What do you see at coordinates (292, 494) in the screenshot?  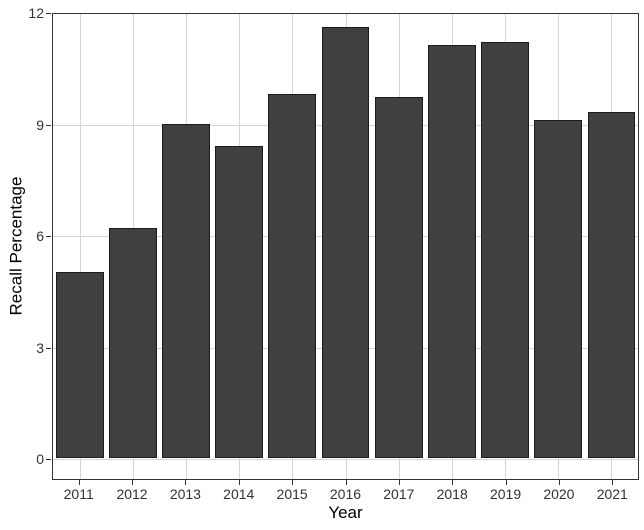 I see `x-tick-label: 2015` at bounding box center [292, 494].